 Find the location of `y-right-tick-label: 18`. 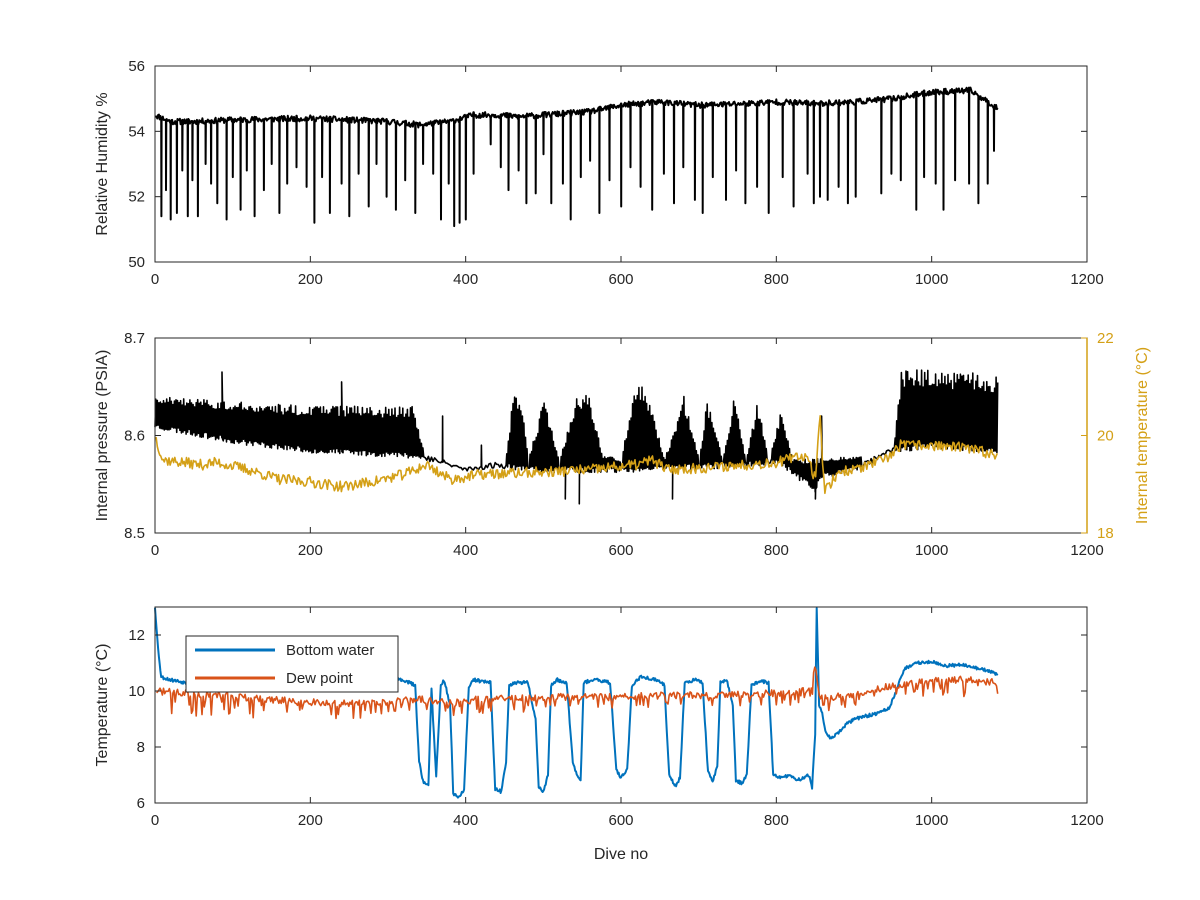

y-right-tick-label: 18 is located at coordinates (1105, 533).